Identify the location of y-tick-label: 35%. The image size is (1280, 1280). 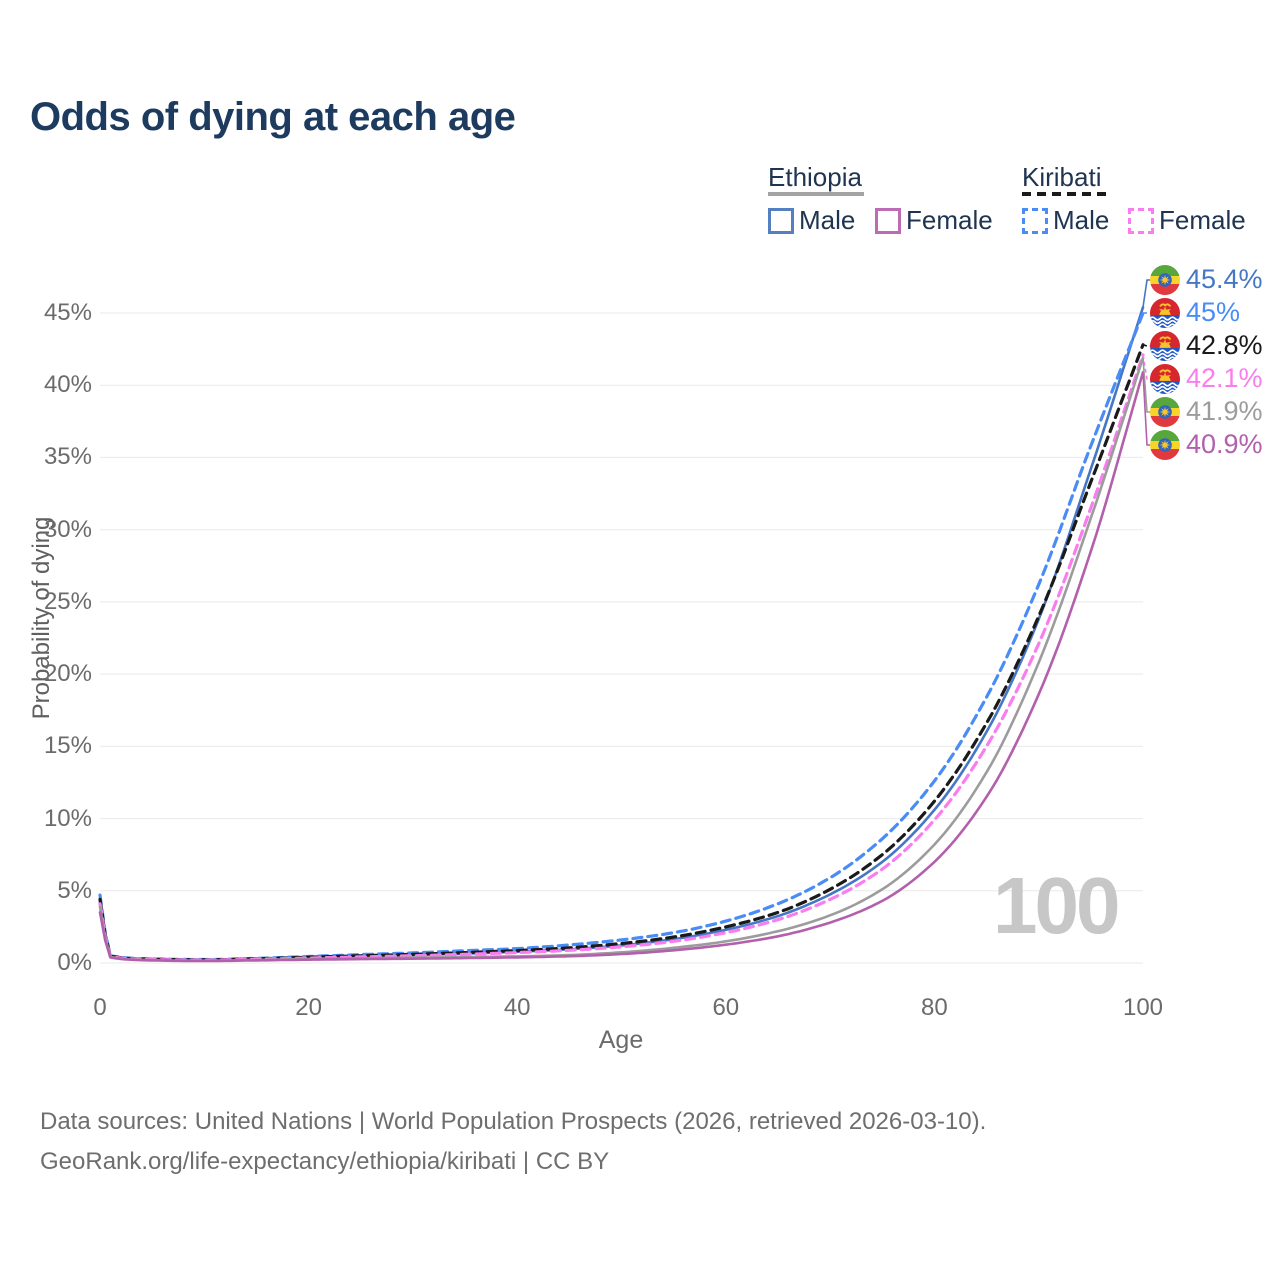
(67, 457).